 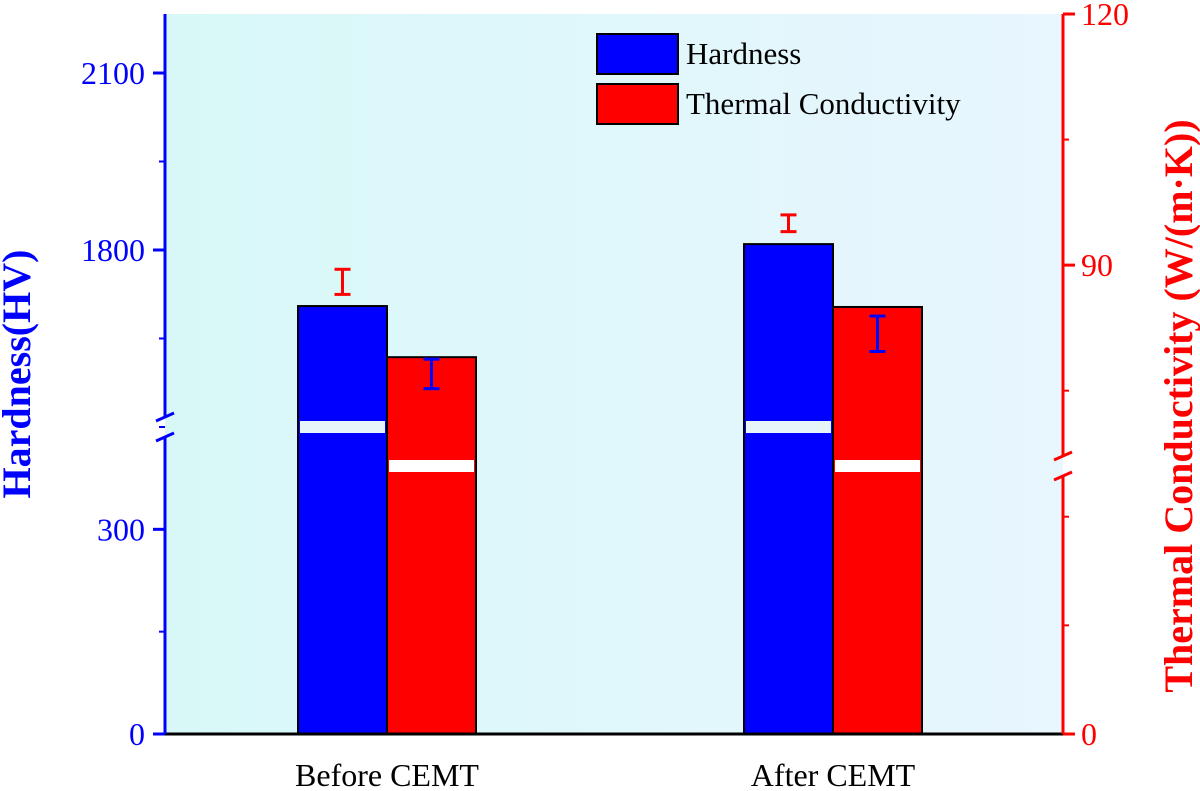 What do you see at coordinates (743, 53) in the screenshot?
I see `legend-label-0: Hardness` at bounding box center [743, 53].